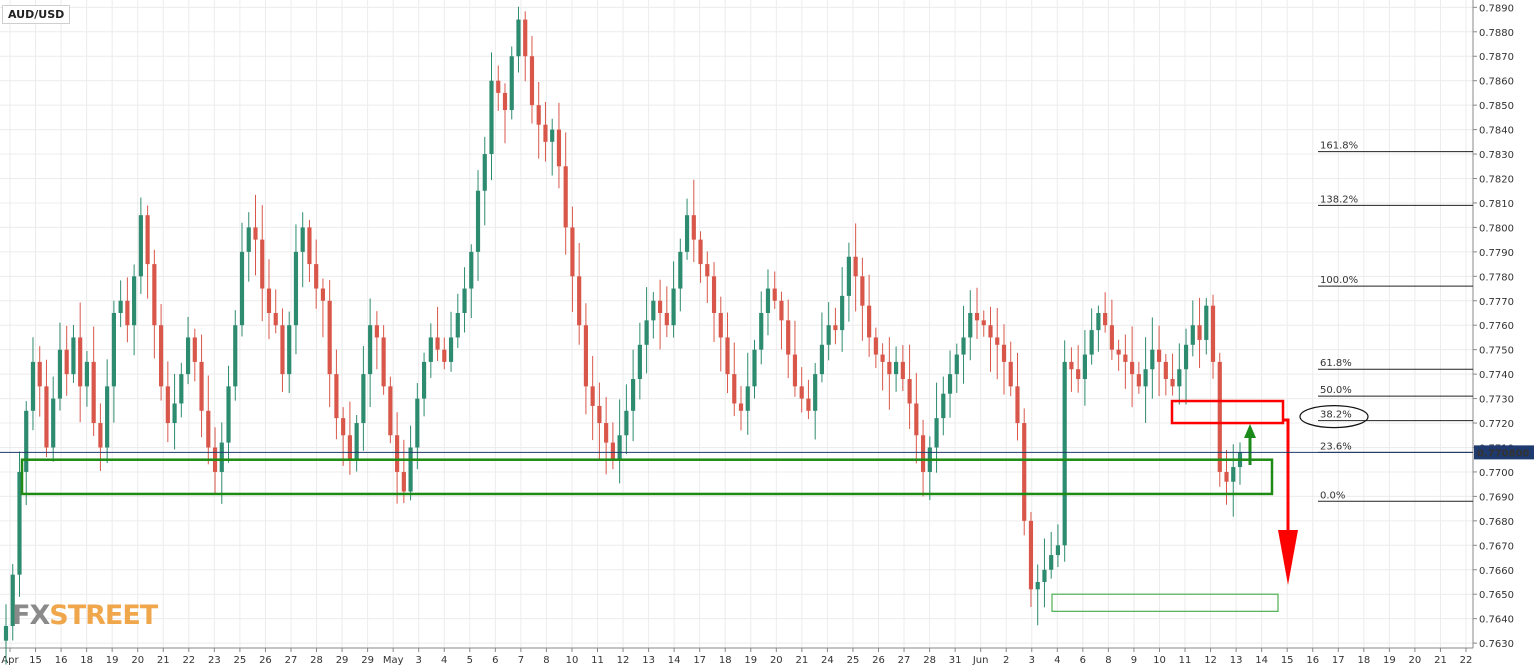 This screenshot has height=669, width=1536. I want to click on fib-label: 161.8%, so click(1339, 146).